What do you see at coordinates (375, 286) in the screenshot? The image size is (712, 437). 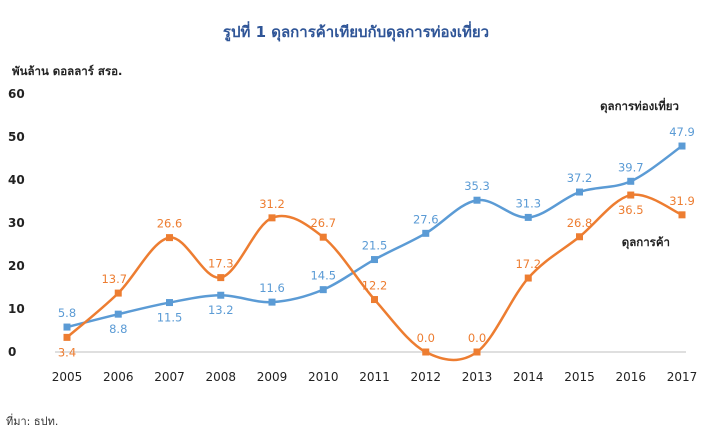 I see `data-label: 12.2` at bounding box center [375, 286].